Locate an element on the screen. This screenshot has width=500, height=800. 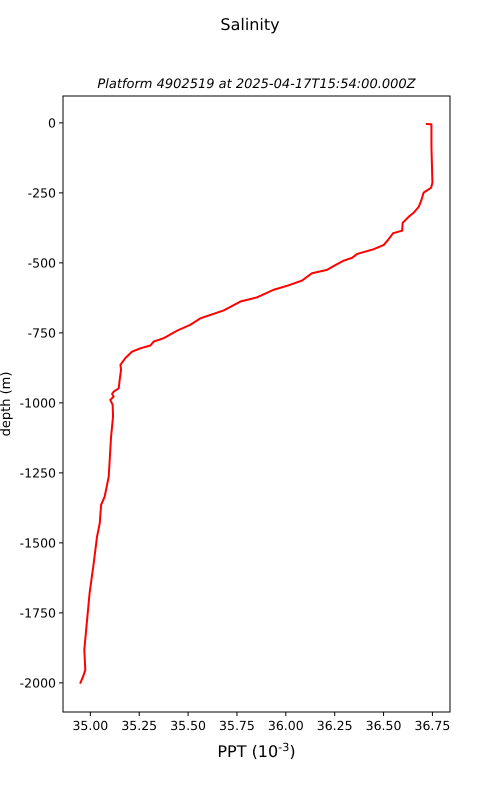
x-tick-label: 36.25 is located at coordinates (334, 725).